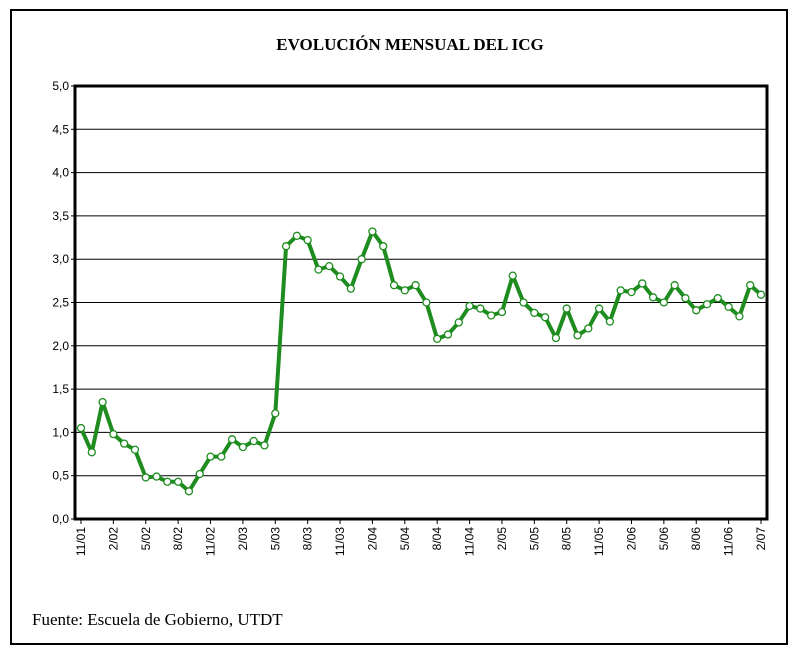 The width and height of the screenshot is (798, 648). What do you see at coordinates (502, 539) in the screenshot?
I see `x-tick-label: 2/05` at bounding box center [502, 539].